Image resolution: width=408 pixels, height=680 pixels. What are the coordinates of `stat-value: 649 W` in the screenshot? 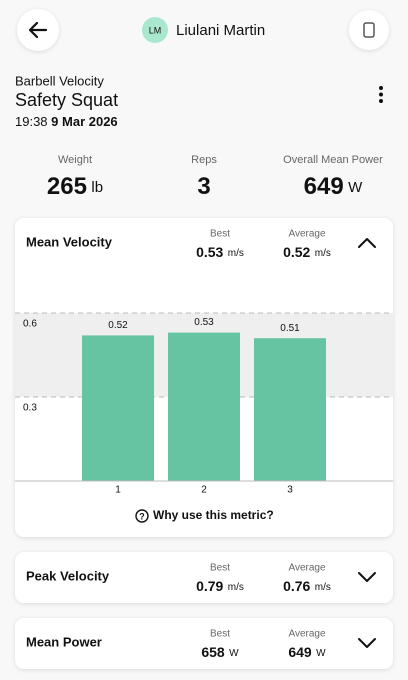 It's located at (307, 653).